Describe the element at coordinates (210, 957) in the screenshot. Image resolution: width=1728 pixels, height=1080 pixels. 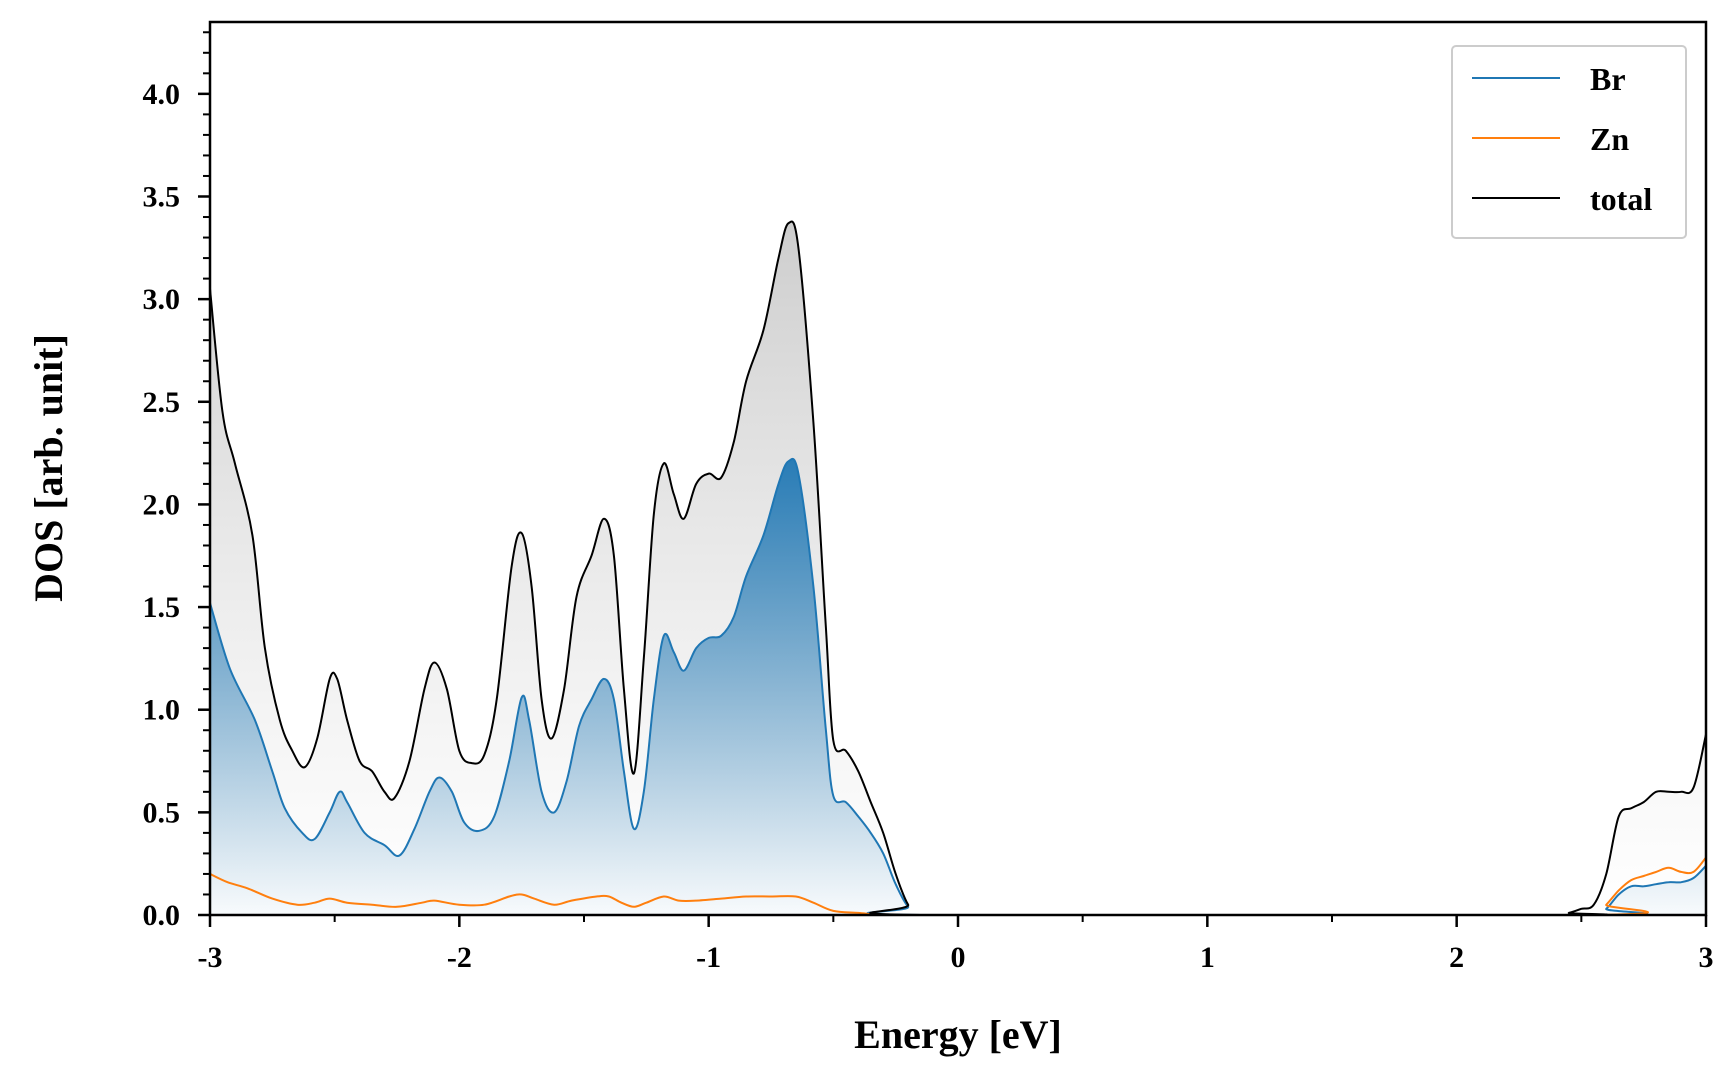
I see `x-tick-label: -3` at that location.